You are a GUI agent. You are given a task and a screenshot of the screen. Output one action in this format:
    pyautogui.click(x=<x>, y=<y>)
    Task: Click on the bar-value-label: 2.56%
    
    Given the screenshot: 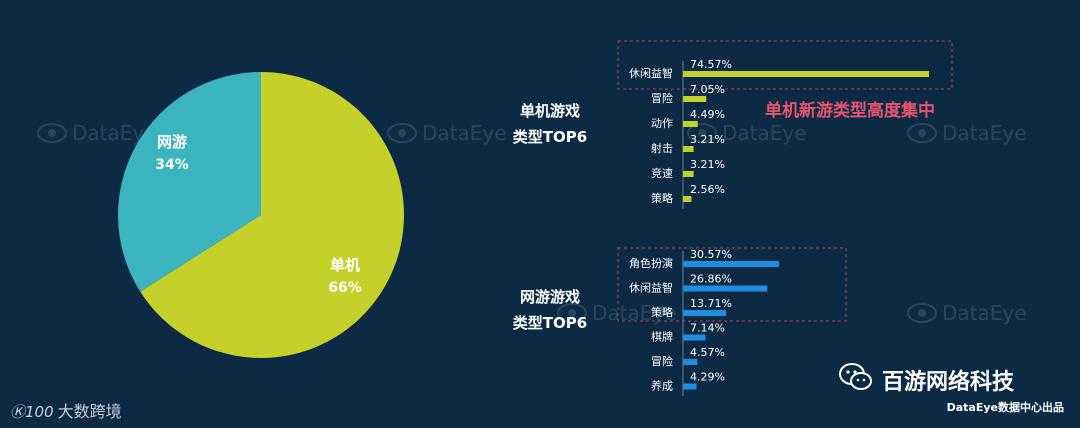 What is the action you would take?
    pyautogui.click(x=707, y=189)
    